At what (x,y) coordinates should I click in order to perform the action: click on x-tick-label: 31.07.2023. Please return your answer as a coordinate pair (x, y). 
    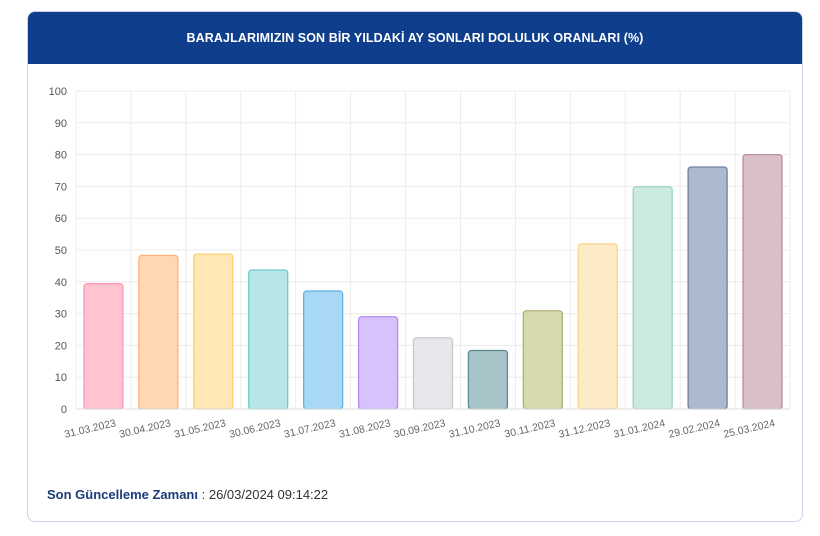
    Looking at the image, I should click on (310, 429).